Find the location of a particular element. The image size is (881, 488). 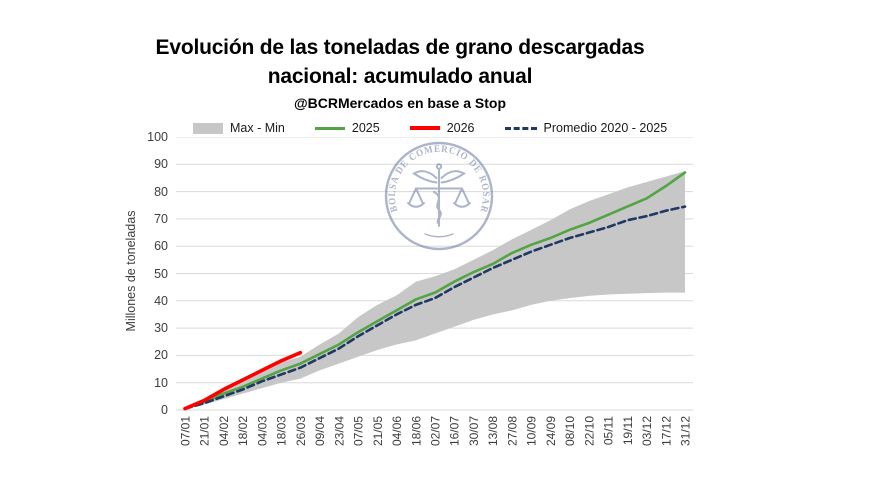

x-tick-label: 07/05 is located at coordinates (359, 431).